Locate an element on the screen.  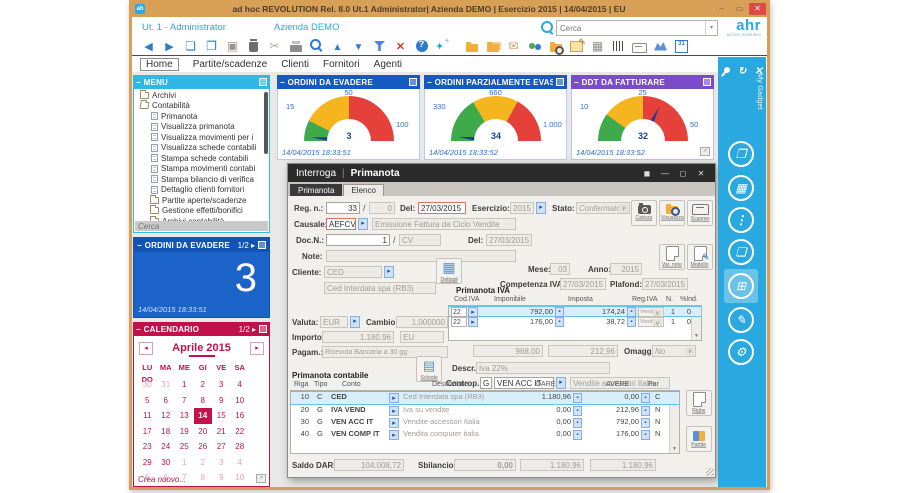
dialog-restore-icon: ◻ is located at coordinates (683, 173).